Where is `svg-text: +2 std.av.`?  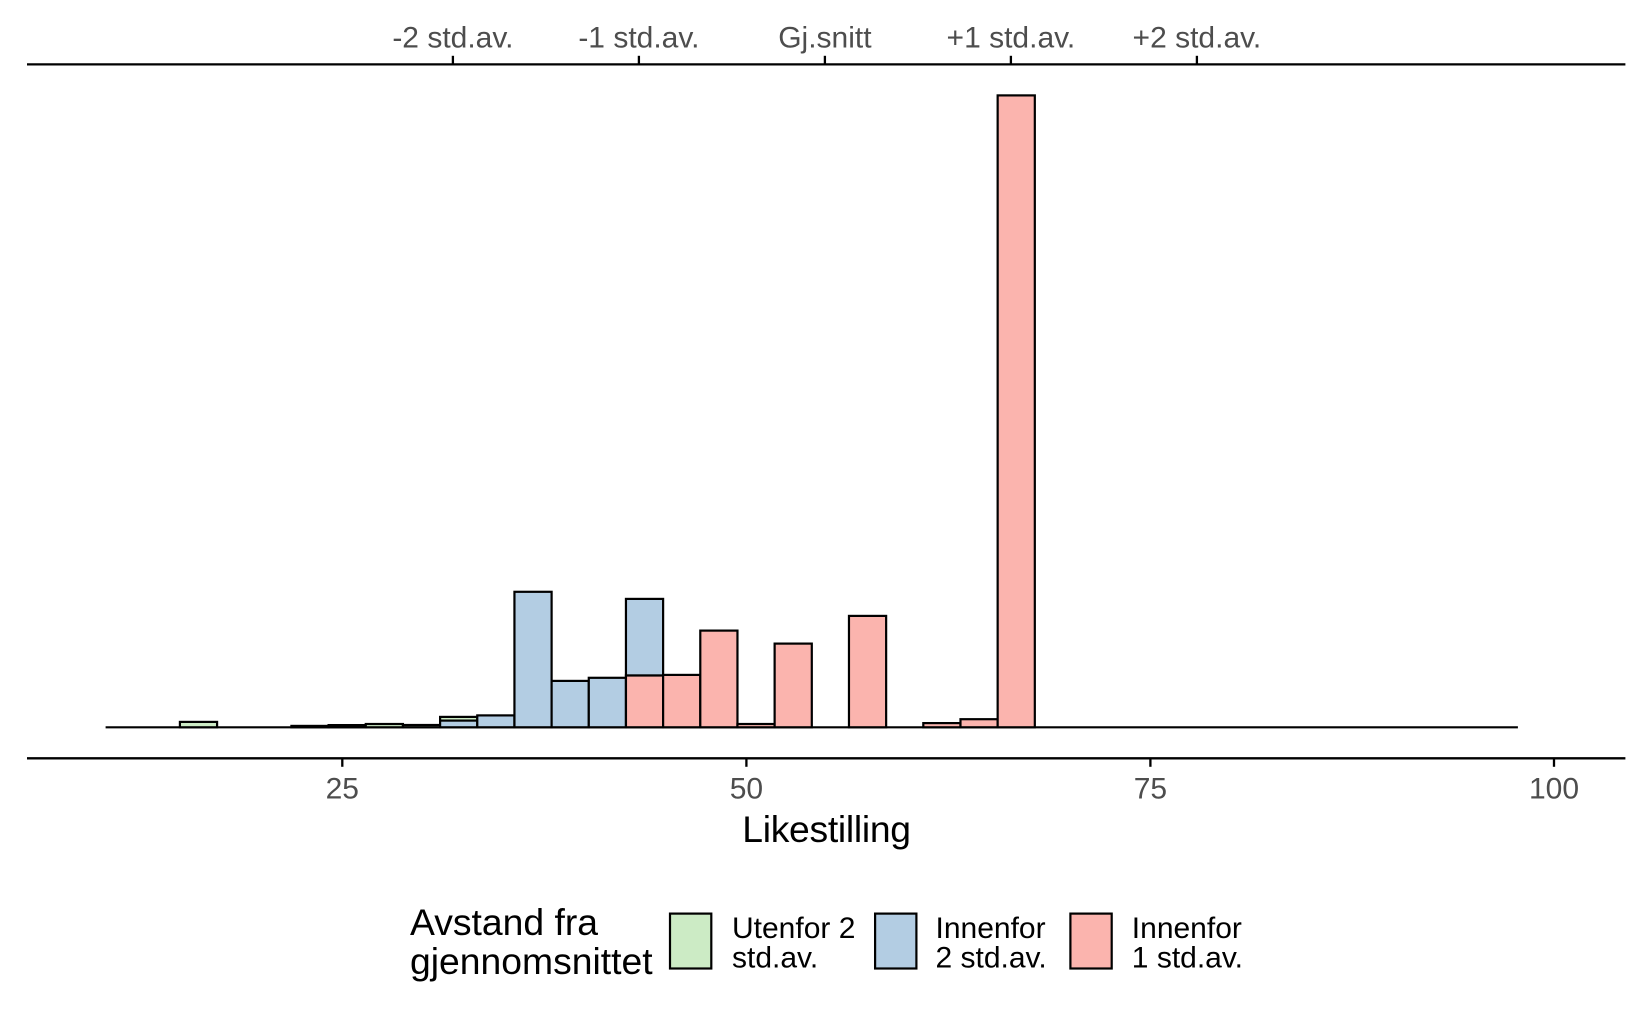
svg-text: +2 std.av. is located at coordinates (1197, 37).